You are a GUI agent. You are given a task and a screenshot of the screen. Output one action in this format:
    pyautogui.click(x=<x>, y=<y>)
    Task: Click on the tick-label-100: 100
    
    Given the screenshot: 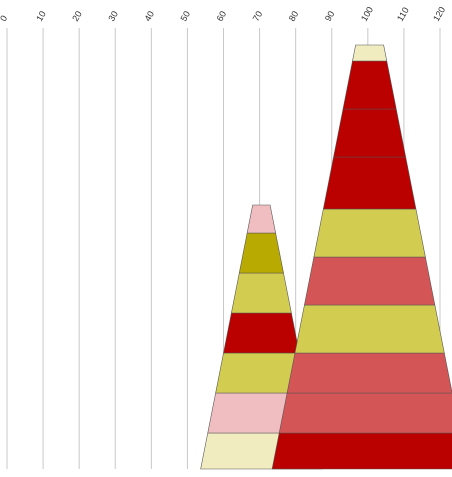 What is the action you would take?
    pyautogui.click(x=367, y=14)
    